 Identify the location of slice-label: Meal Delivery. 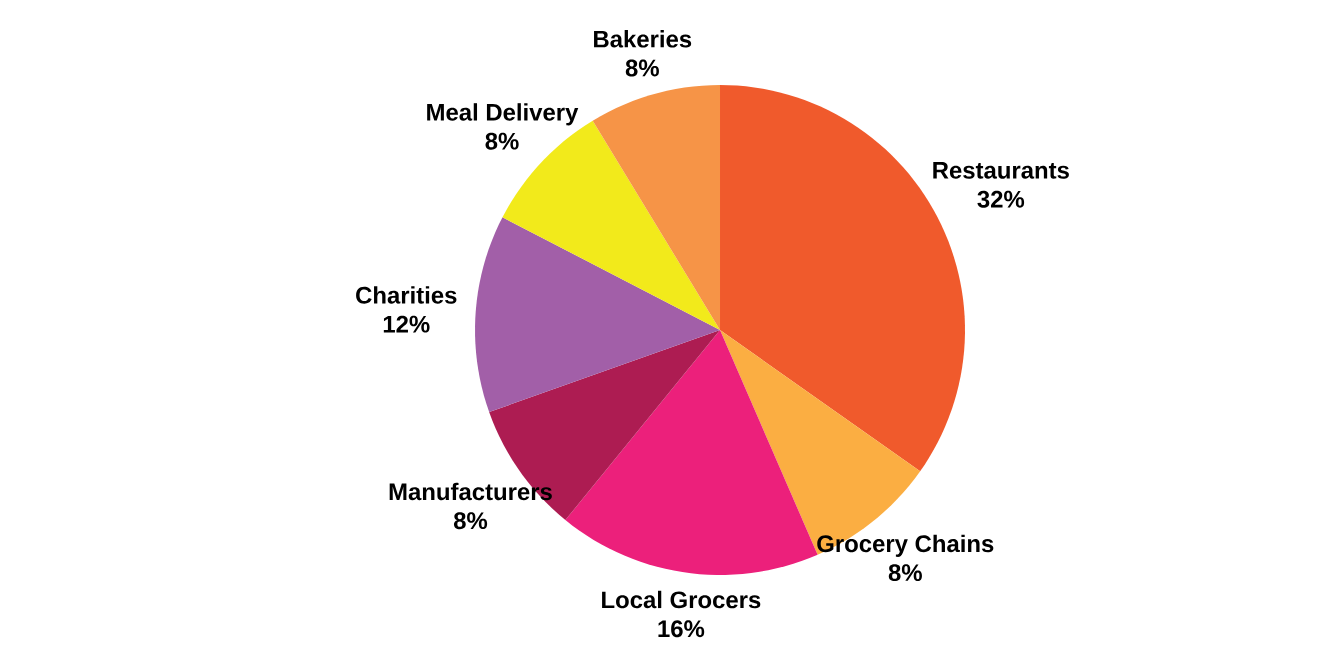
(503, 114).